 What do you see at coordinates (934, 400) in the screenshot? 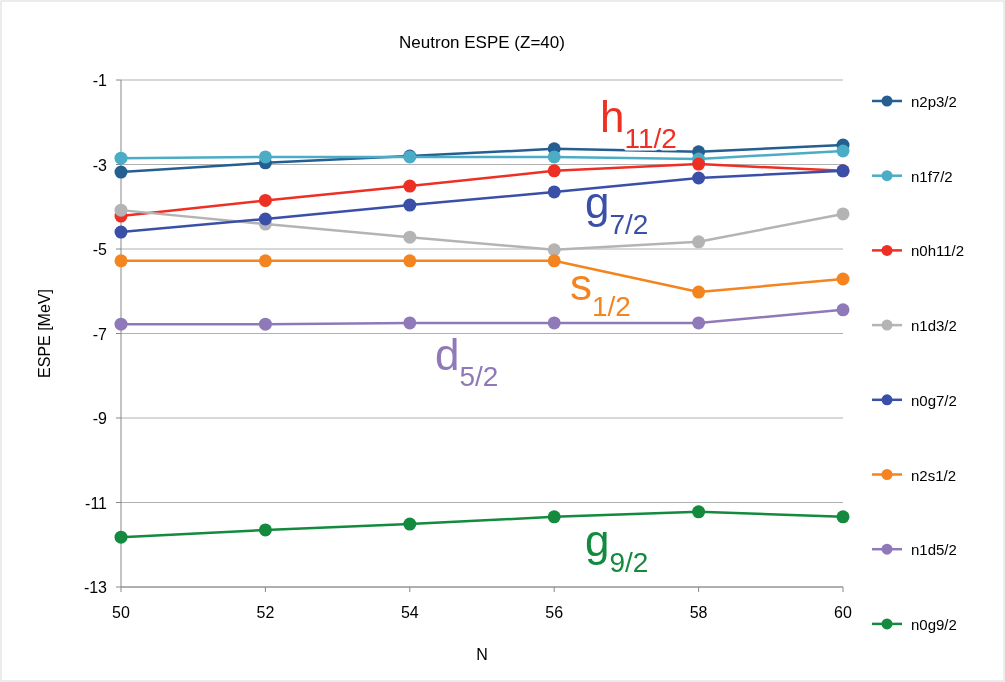
I see `legend-label: n0g7/2` at bounding box center [934, 400].